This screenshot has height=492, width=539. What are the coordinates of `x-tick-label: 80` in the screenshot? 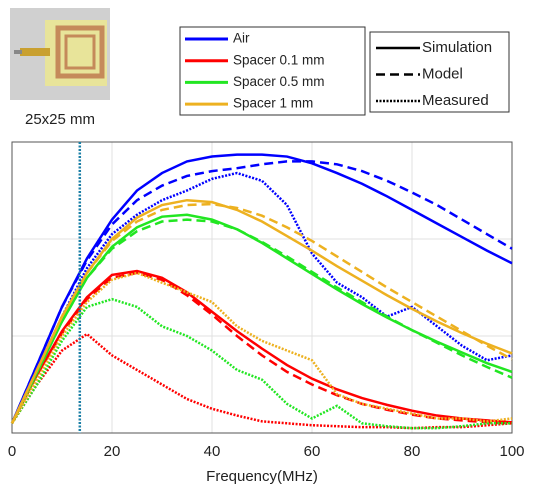 It's located at (412, 451).